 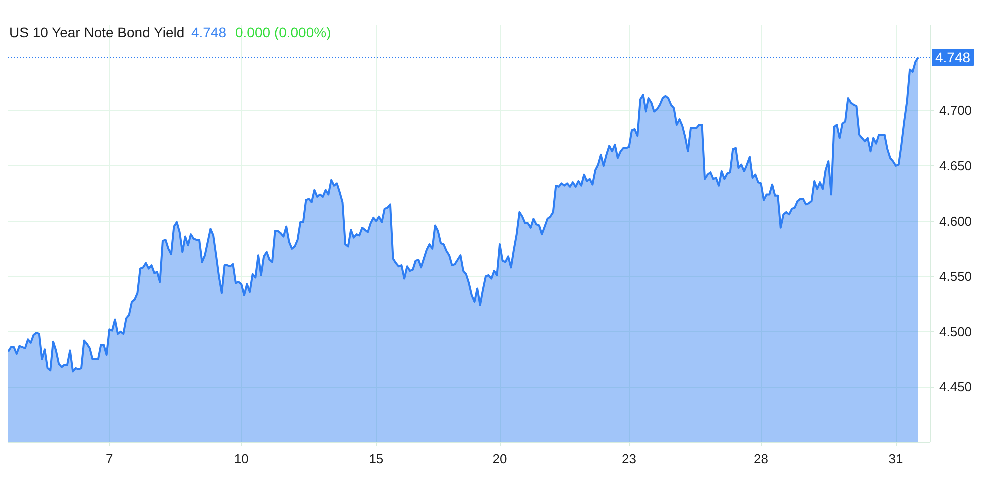 I want to click on annotation: 0.000 (0.000%), so click(x=284, y=32).